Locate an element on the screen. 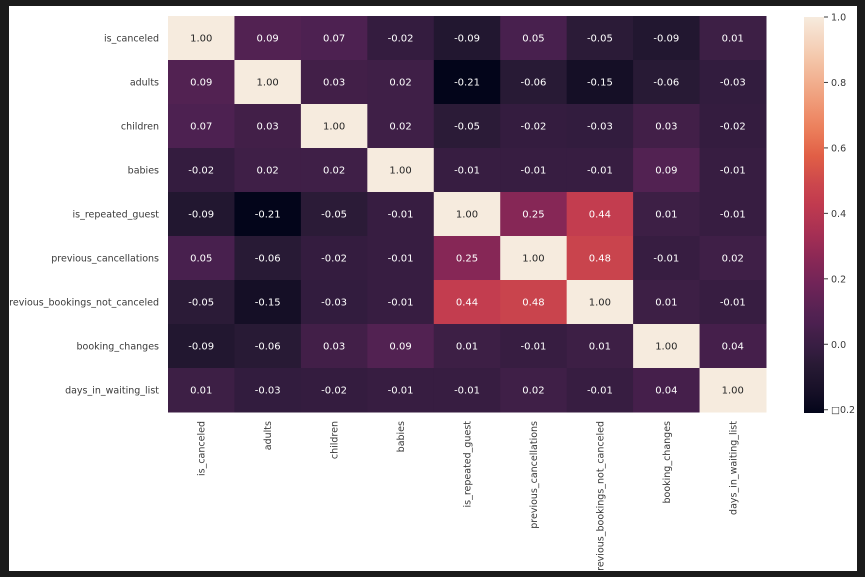 The width and height of the screenshot is (865, 577). colorbar-tick-label: □0.2 is located at coordinates (843, 410).